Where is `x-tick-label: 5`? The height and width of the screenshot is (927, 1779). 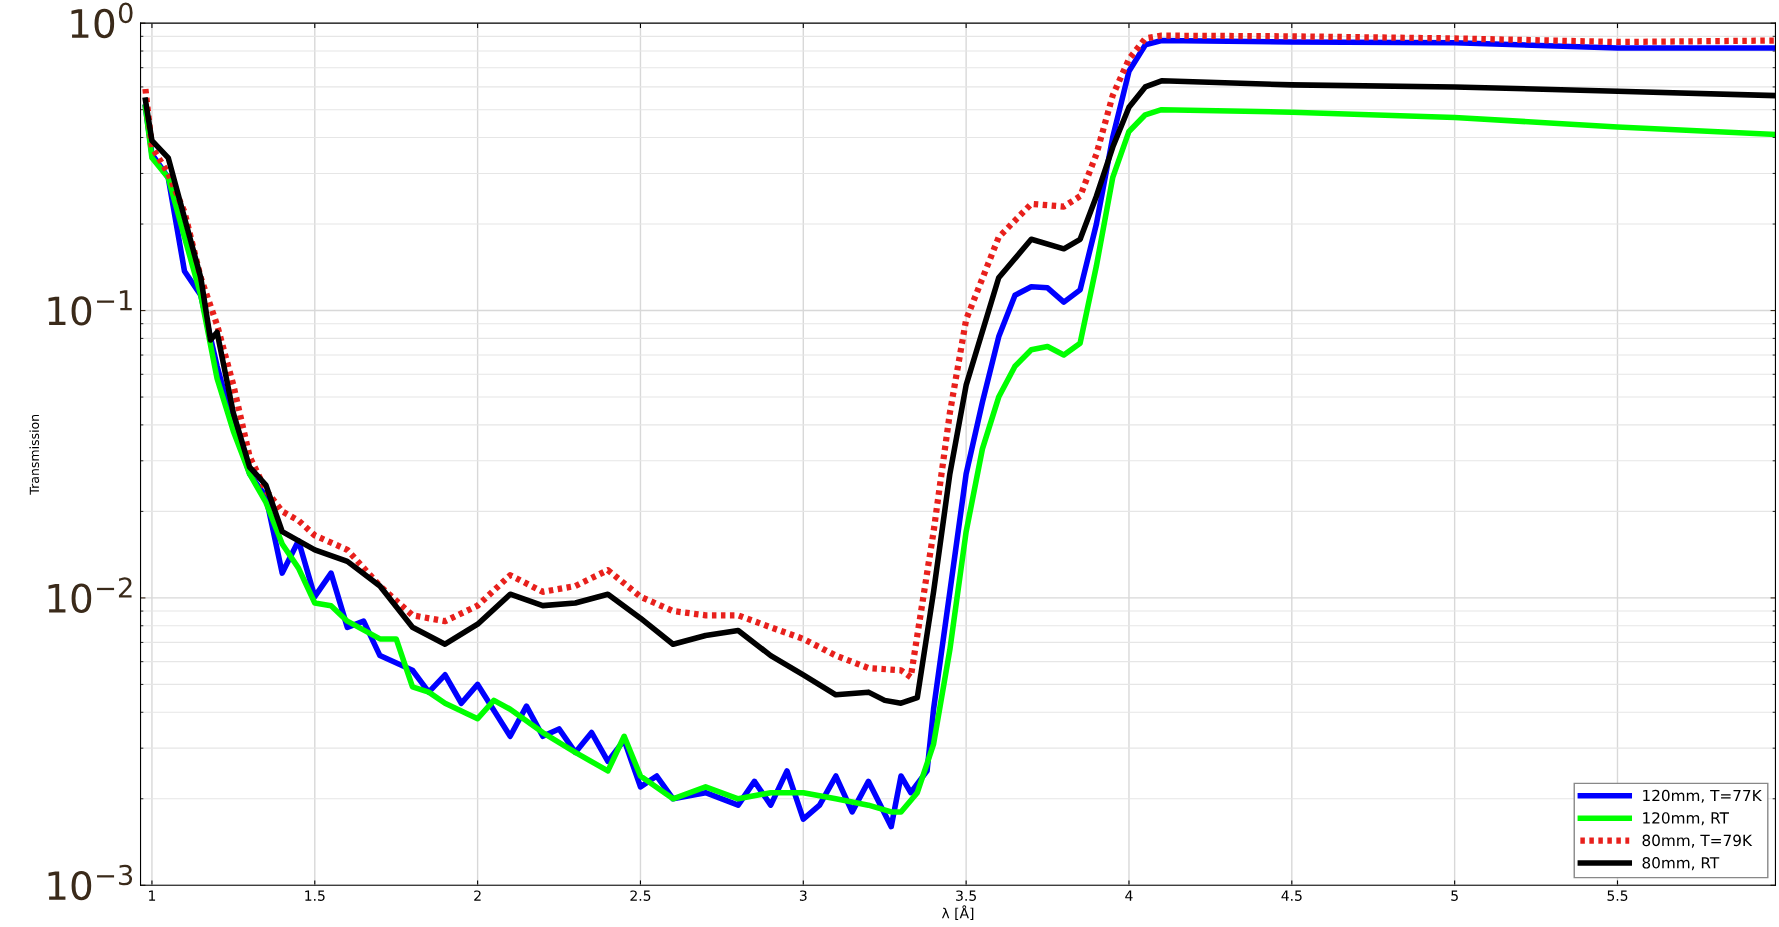
x-tick-label: 5 is located at coordinates (1454, 895).